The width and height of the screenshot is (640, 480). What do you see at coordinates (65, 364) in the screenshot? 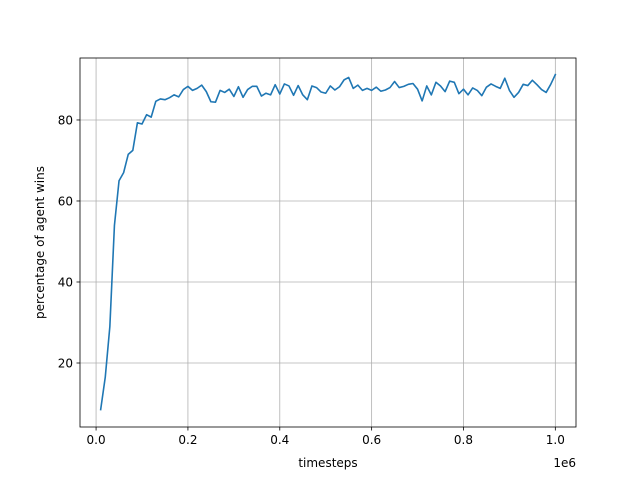
I see `y-tick-label: 20` at bounding box center [65, 364].